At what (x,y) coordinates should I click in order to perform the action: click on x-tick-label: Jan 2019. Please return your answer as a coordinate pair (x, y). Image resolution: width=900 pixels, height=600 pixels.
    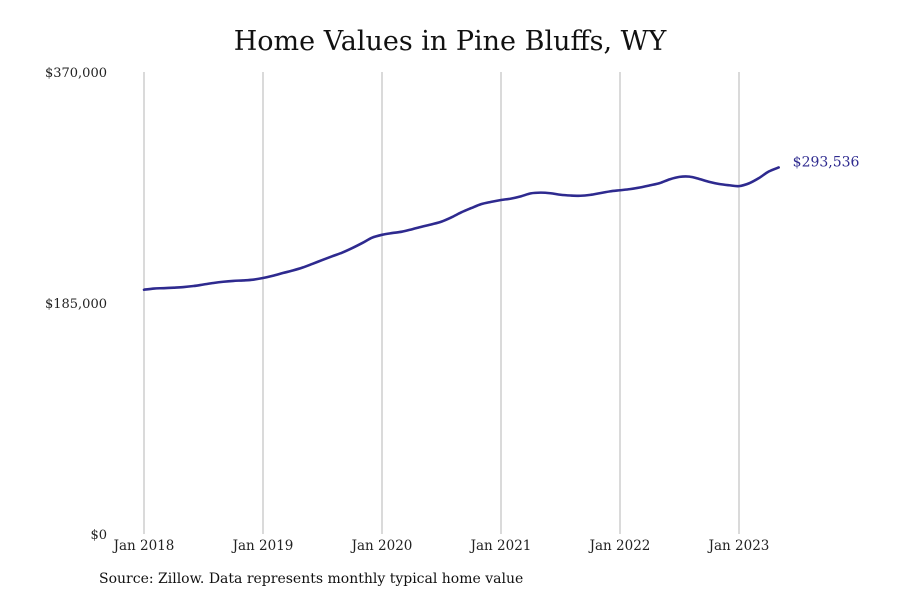
    Looking at the image, I should click on (262, 546).